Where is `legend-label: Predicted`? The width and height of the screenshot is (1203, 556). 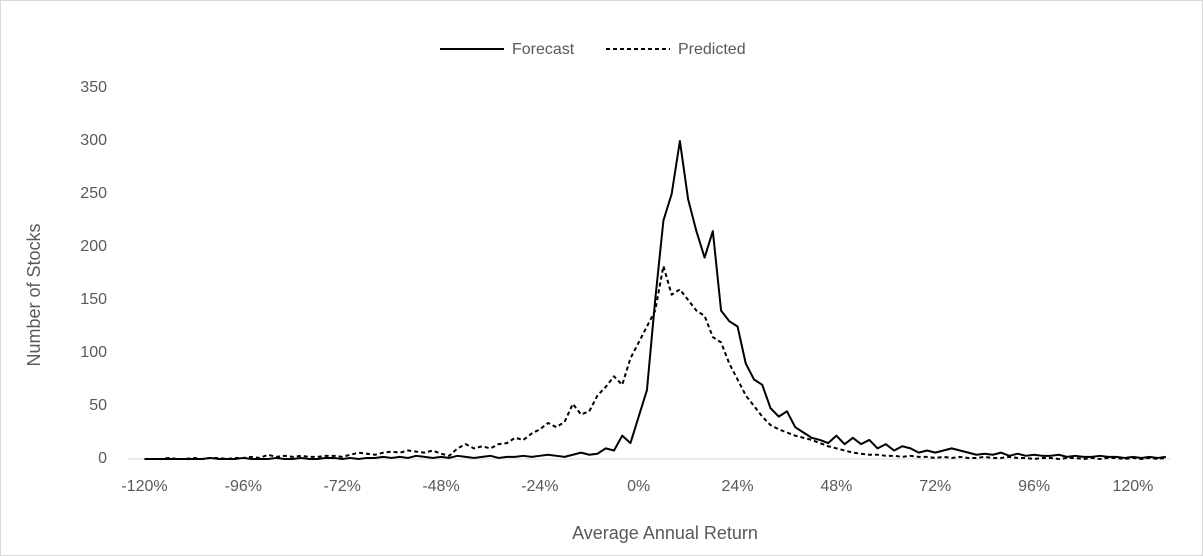 legend-label: Predicted is located at coordinates (712, 49).